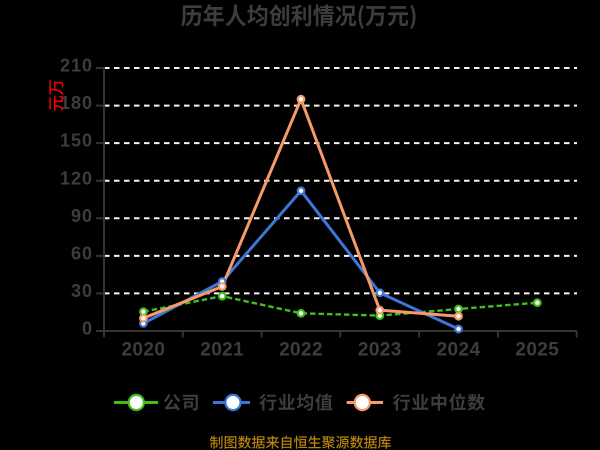  What do you see at coordinates (537, 349) in the screenshot?
I see `svg-text: 2025` at bounding box center [537, 349].